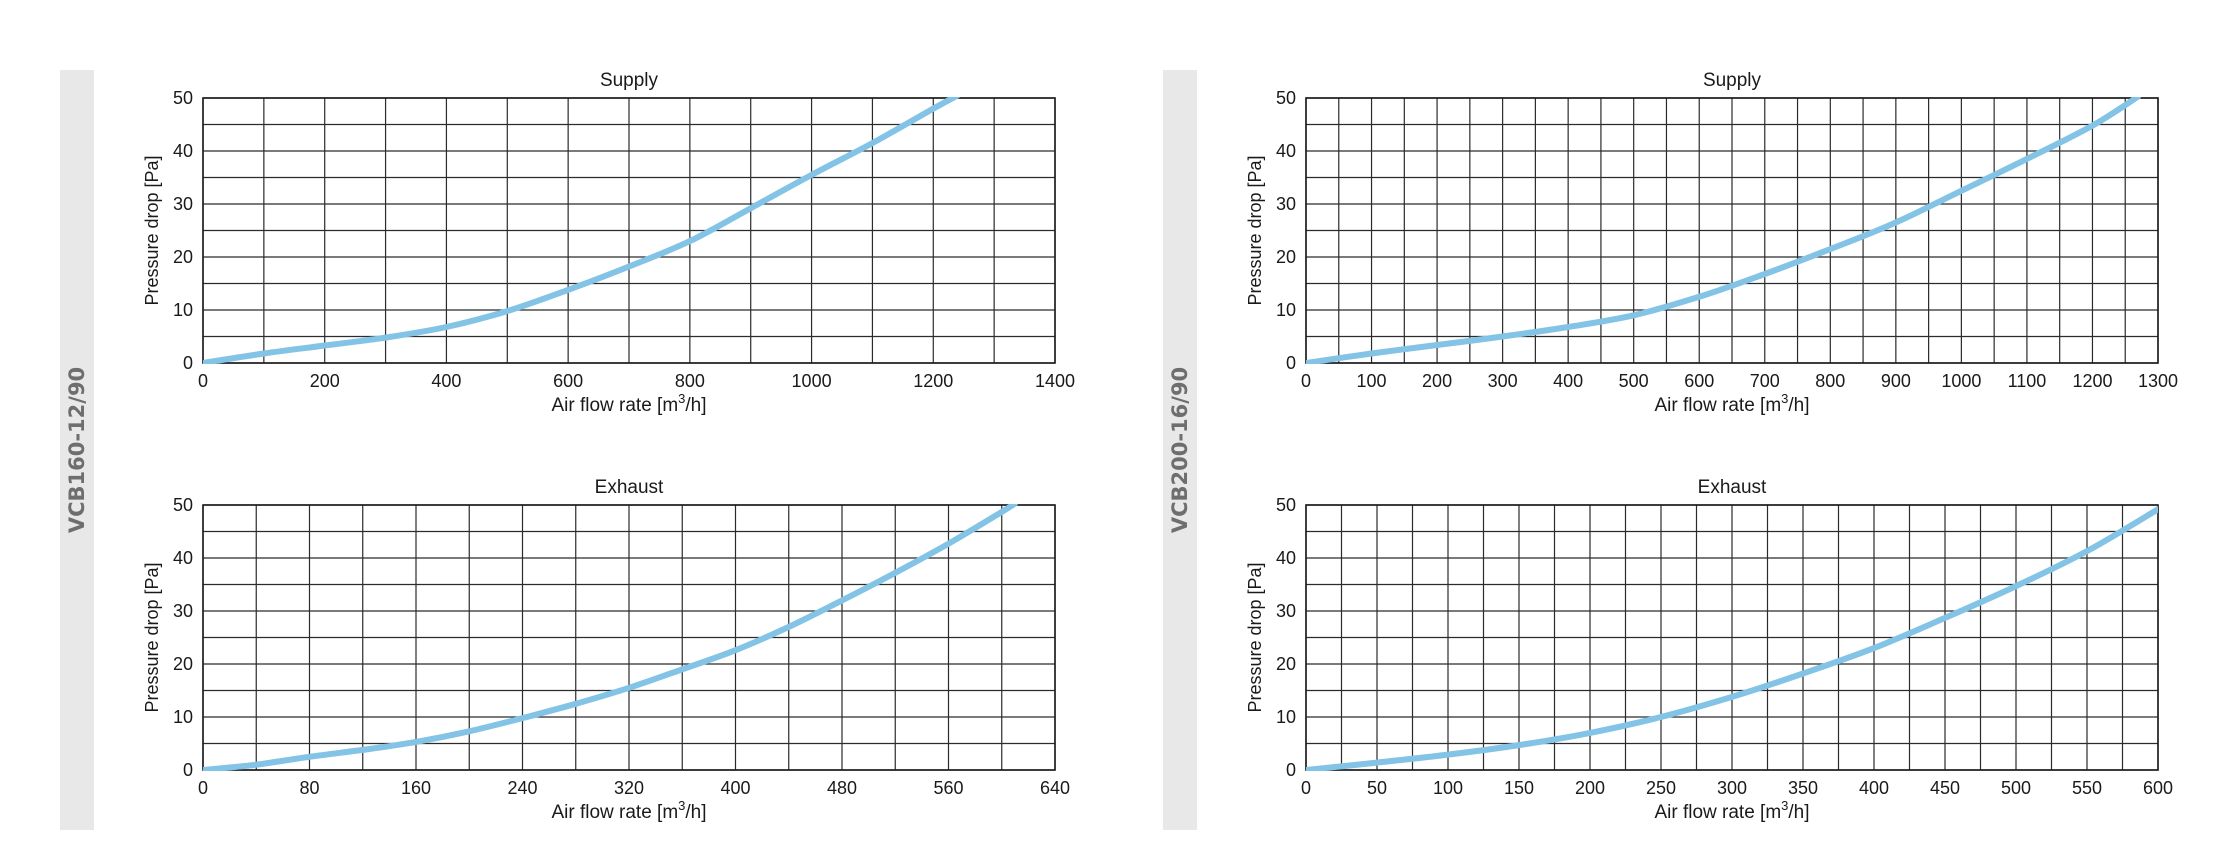 This screenshot has height=868, width=2238. I want to click on model-label: VCB200-16/90, so click(1180, 450).